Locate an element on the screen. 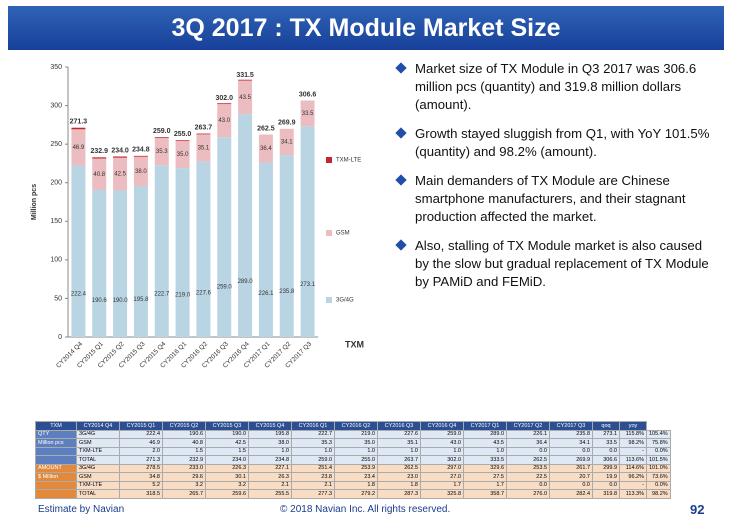 This screenshot has height=517, width=732. row-label: TOTAL is located at coordinates (98, 494).